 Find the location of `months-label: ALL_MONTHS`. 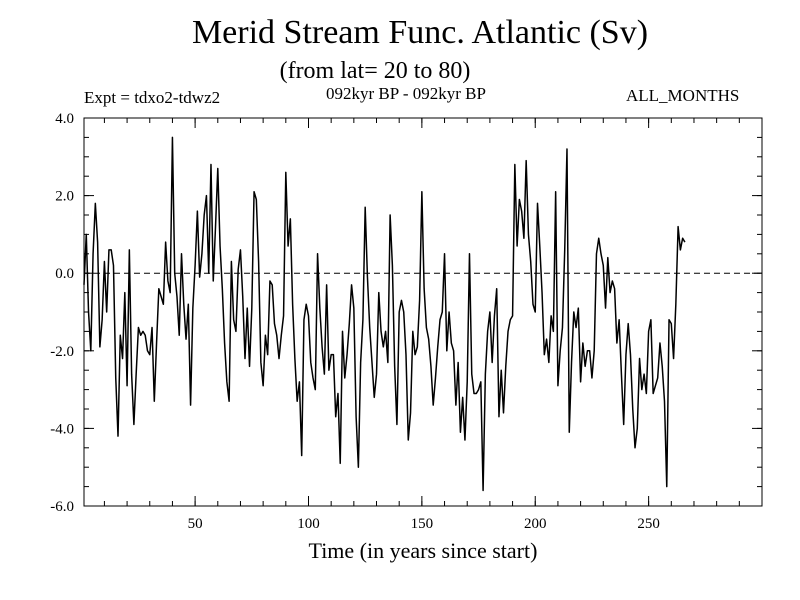

months-label: ALL_MONTHS is located at coordinates (683, 95).